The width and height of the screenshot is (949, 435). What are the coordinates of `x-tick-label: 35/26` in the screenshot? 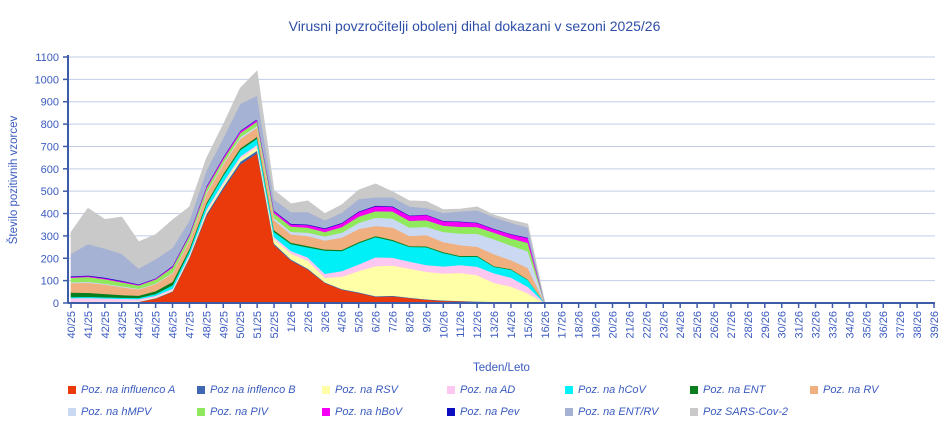 It's located at (867, 325).